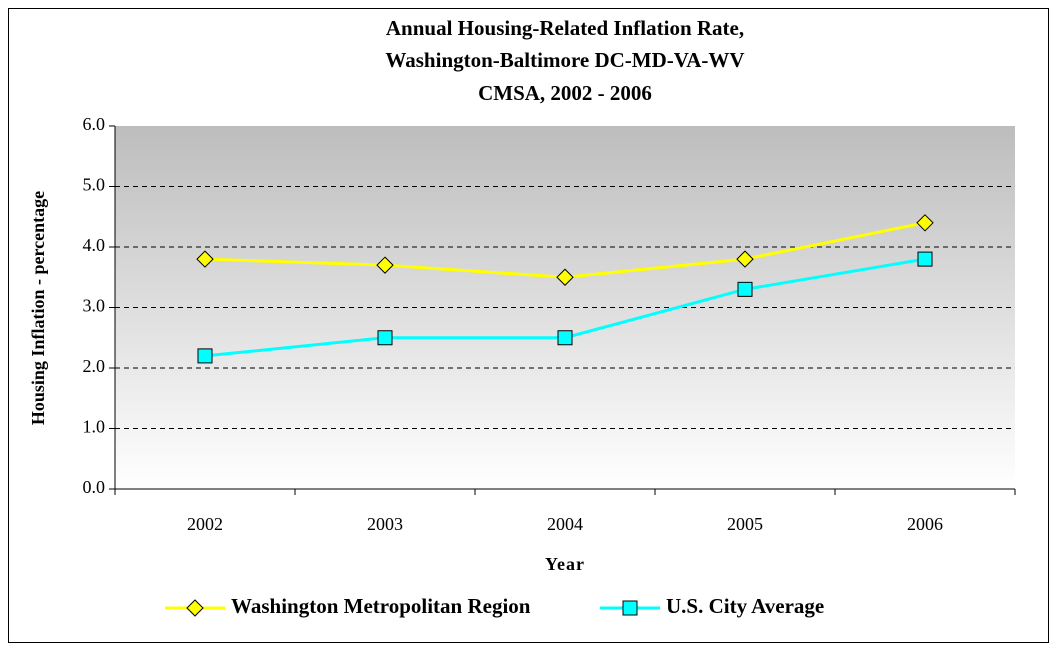 Image resolution: width=1057 pixels, height=651 pixels. Describe the element at coordinates (565, 564) in the screenshot. I see `x-axis-title: Year` at that location.